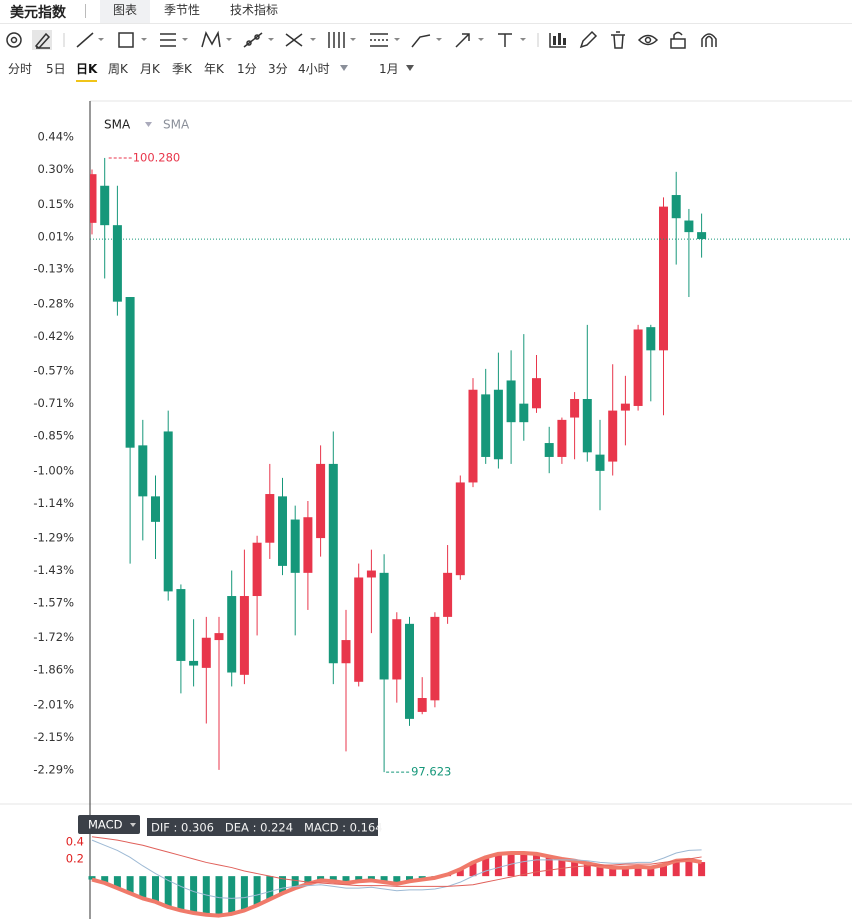 The image size is (852, 919). What do you see at coordinates (125, 11) in the screenshot?
I see `tab: 图表` at bounding box center [125, 11].